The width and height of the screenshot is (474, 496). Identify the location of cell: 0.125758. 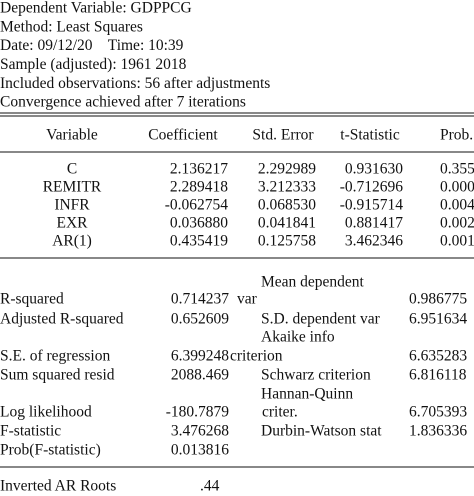
(287, 241).